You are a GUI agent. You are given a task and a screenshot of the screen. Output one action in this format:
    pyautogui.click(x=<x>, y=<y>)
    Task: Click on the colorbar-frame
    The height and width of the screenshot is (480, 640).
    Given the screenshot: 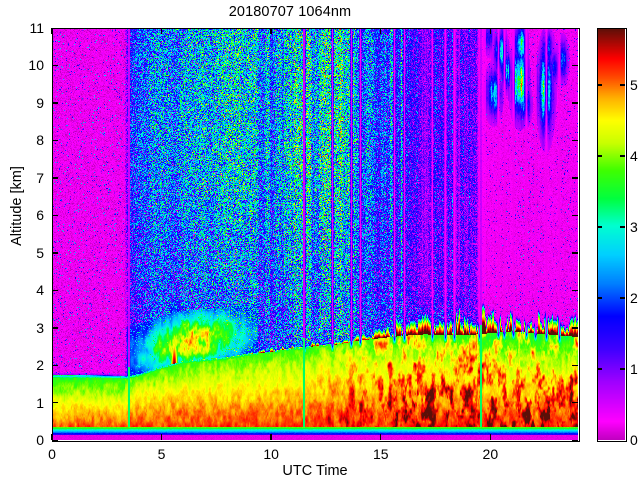 What is the action you would take?
    pyautogui.click(x=612, y=235)
    